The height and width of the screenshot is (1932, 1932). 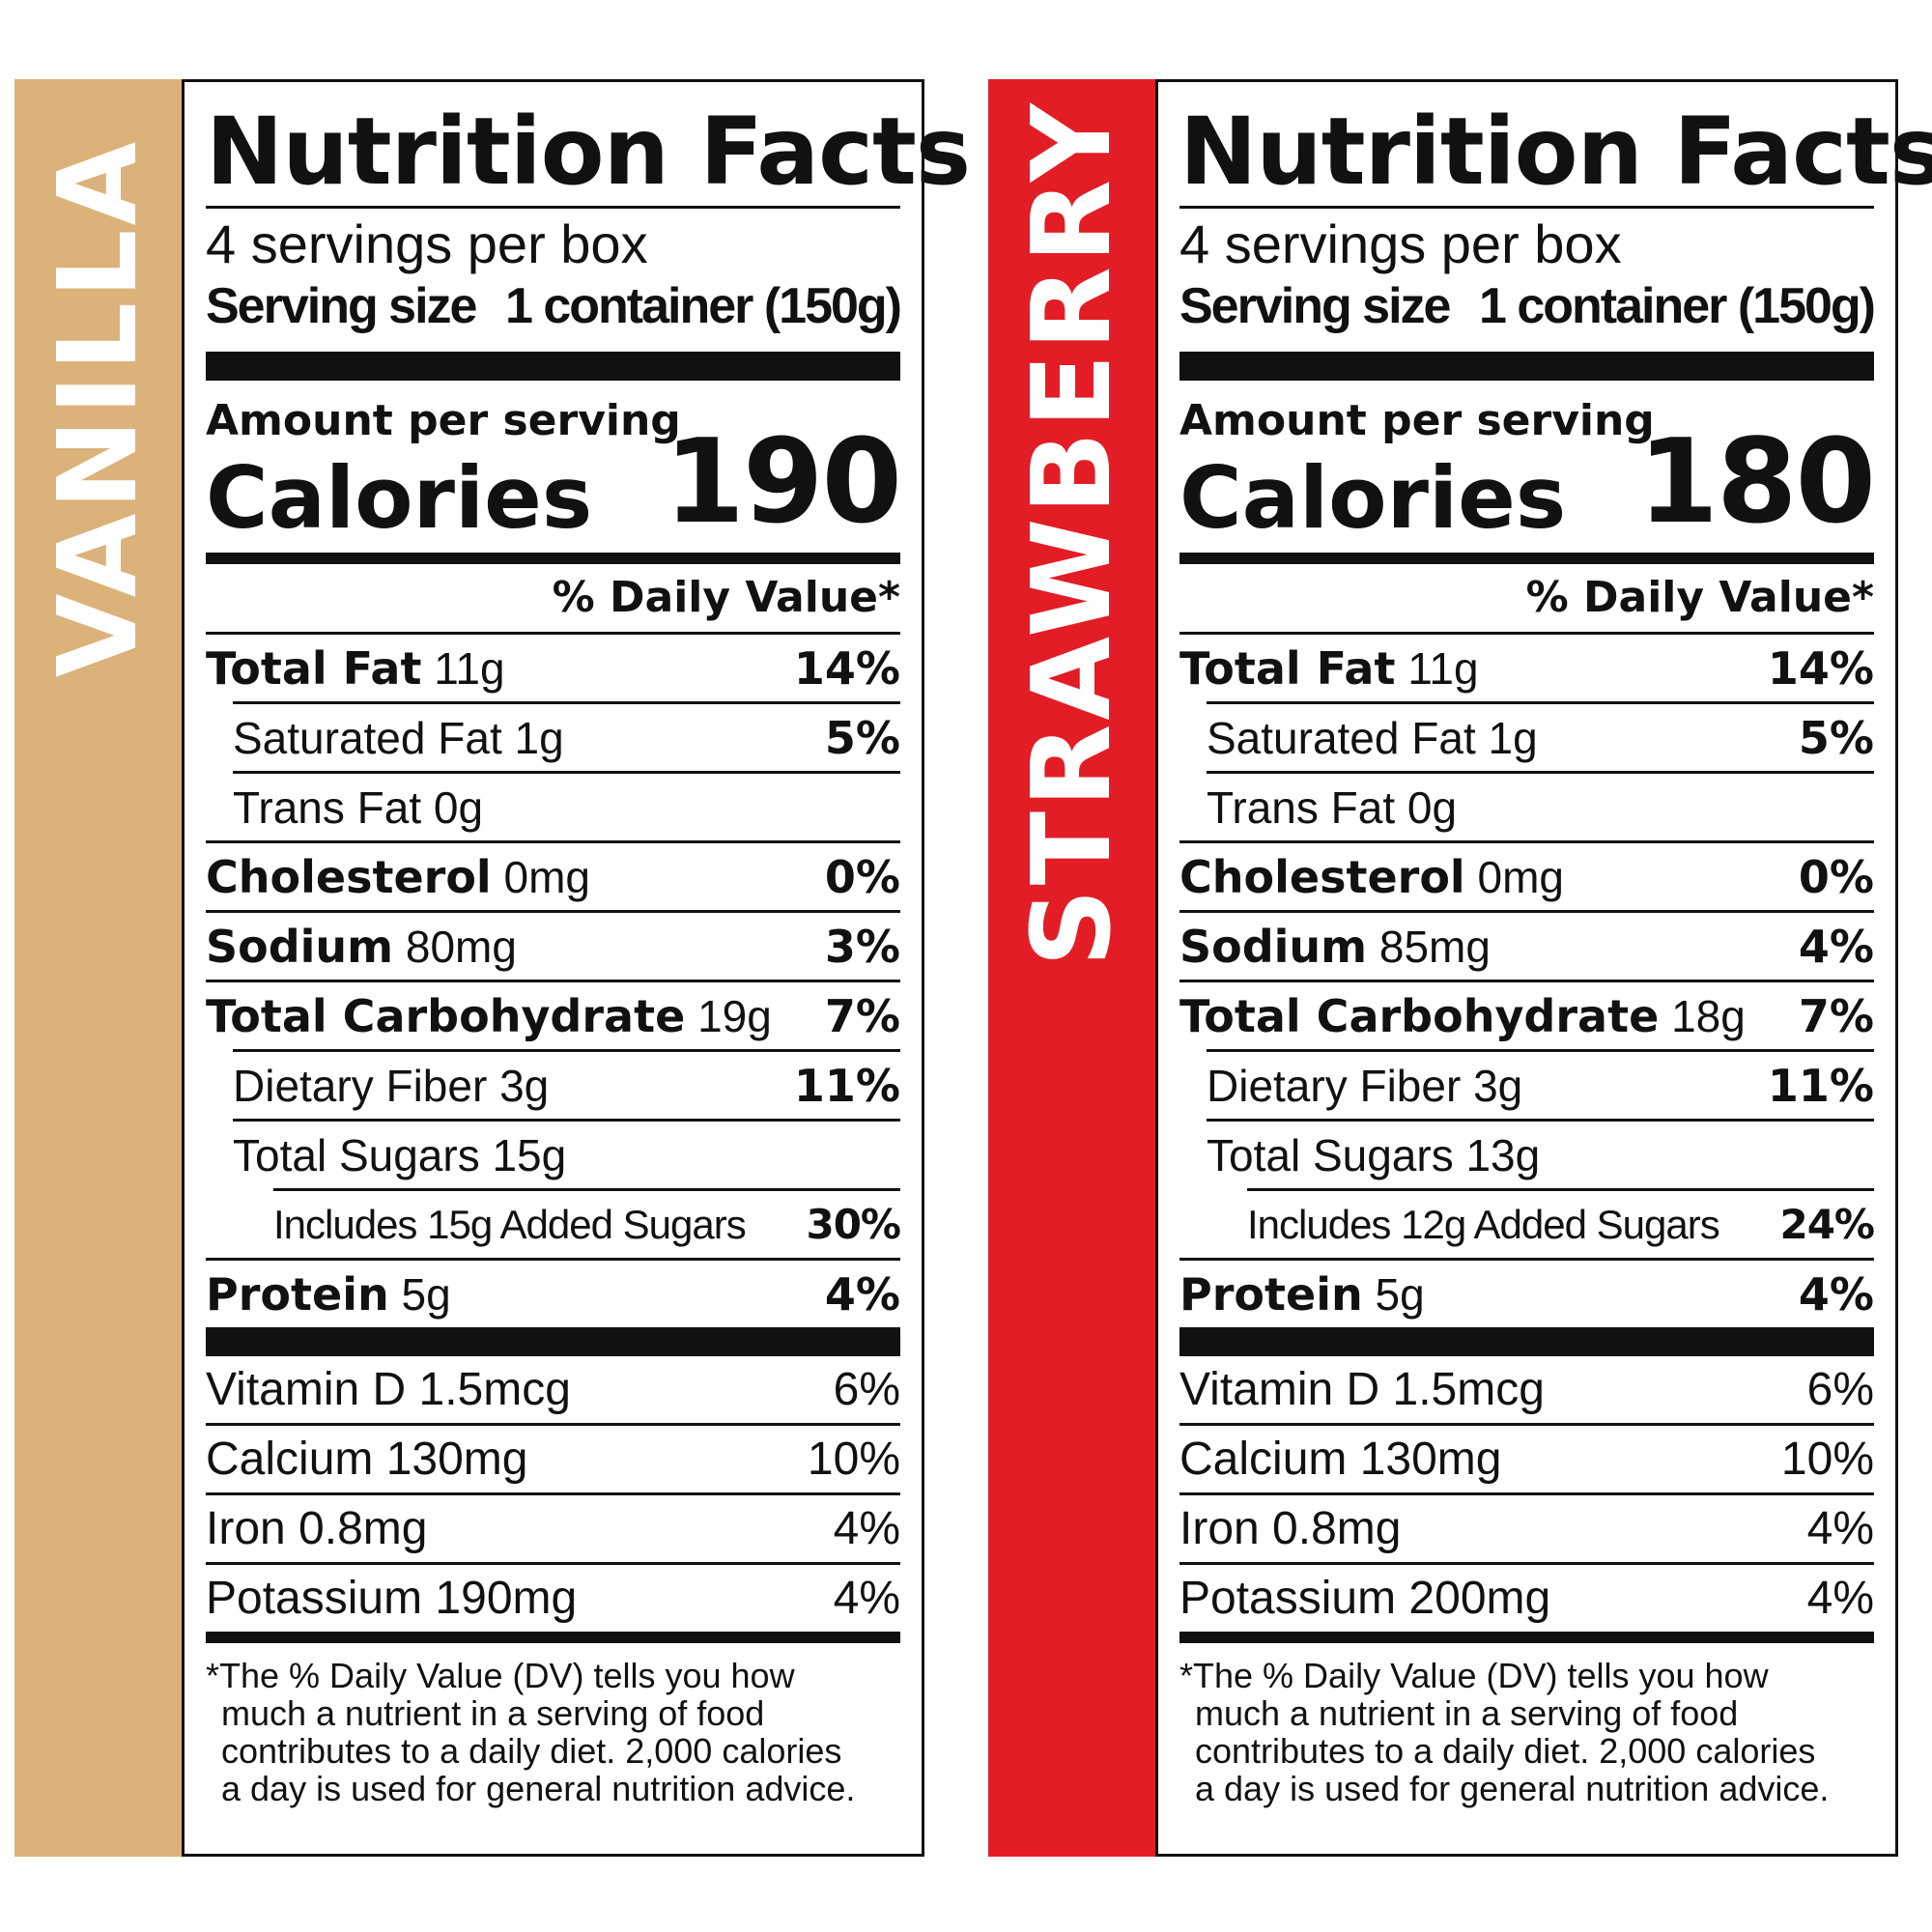 I want to click on nutrient-row-total-sugars: Total Sugars 13g, so click(x=1540, y=1153).